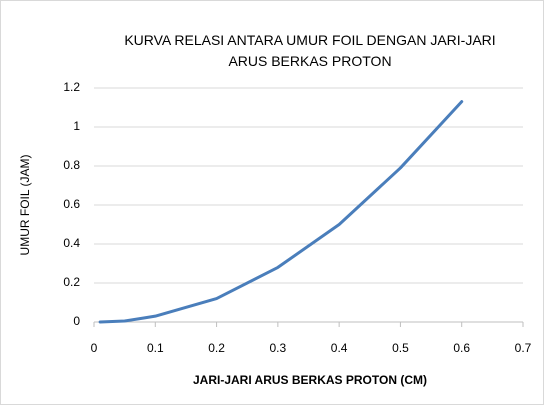 Image resolution: width=544 pixels, height=405 pixels. Describe the element at coordinates (400, 348) in the screenshot. I see `x-tick-label: 0.5` at that location.